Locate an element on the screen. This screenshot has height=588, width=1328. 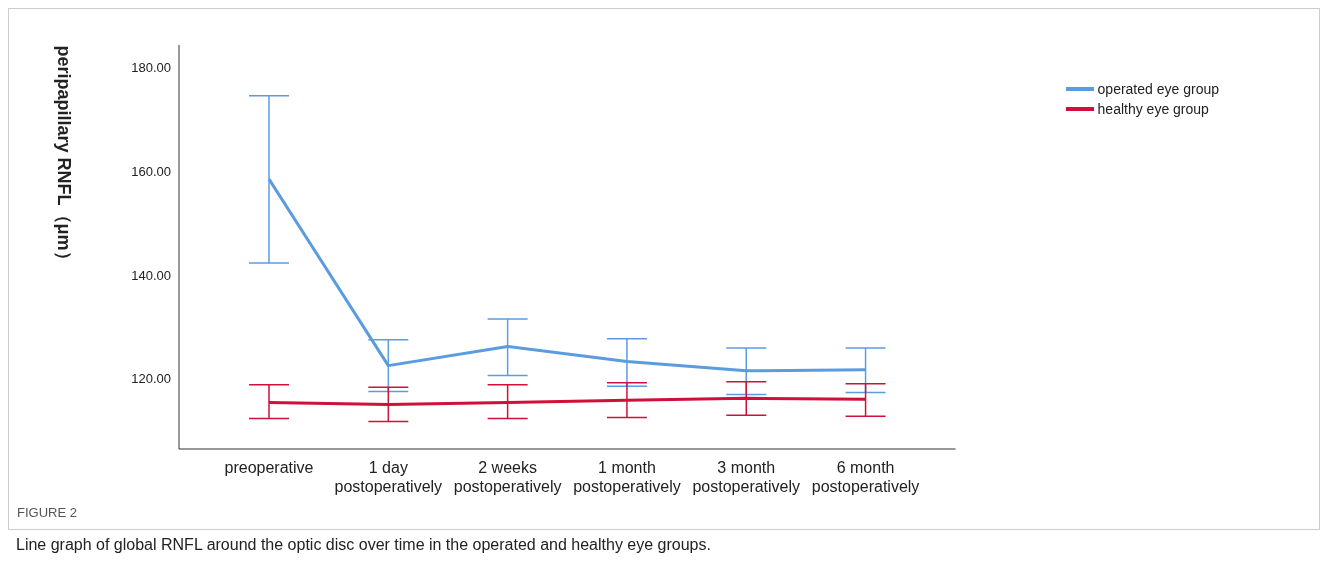
legend-label: healthy eye group is located at coordinates (1153, 109).